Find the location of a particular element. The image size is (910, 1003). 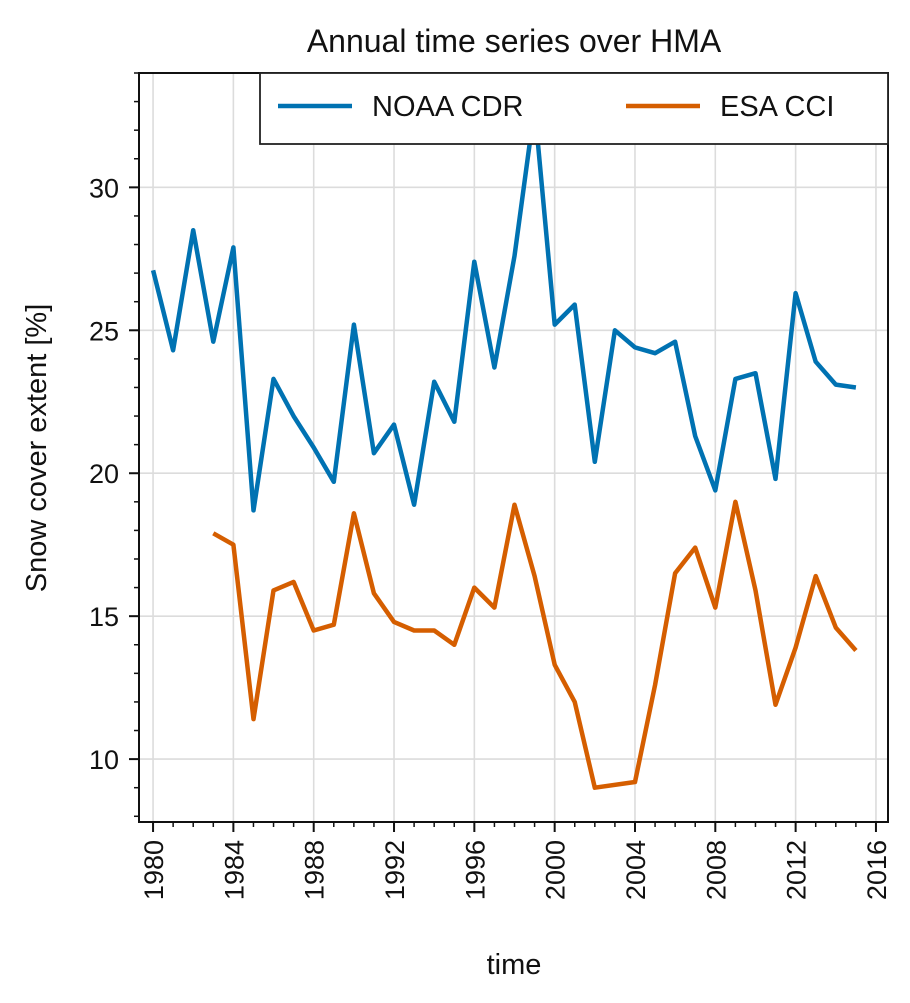

legend-box is located at coordinates (574, 108).